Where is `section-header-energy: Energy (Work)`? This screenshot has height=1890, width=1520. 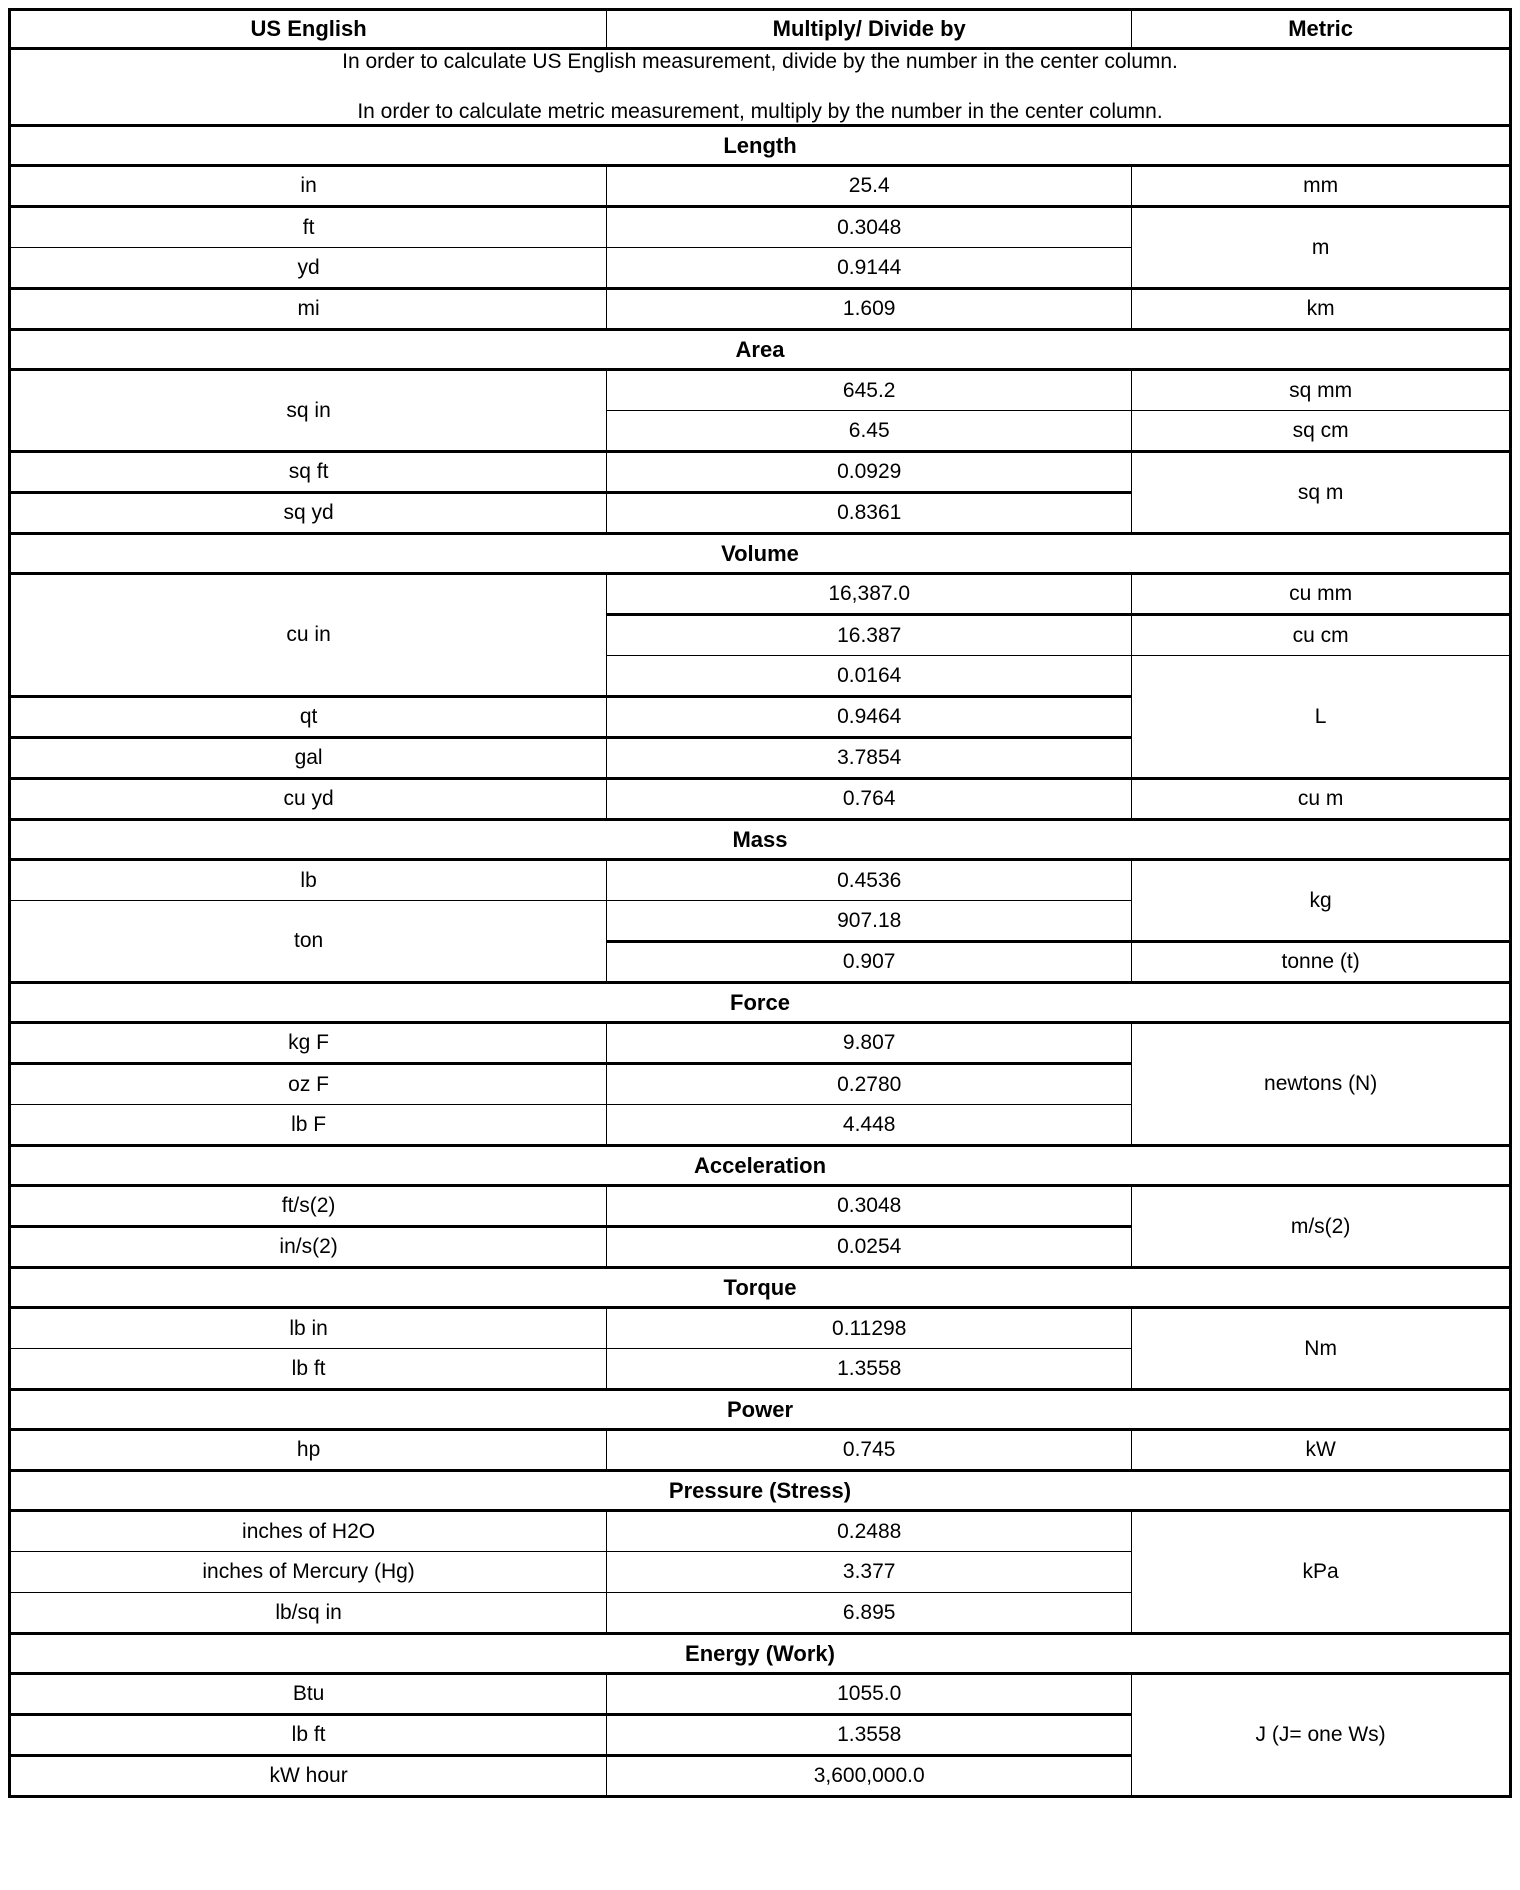
section-header-energy: Energy (Work) is located at coordinates (760, 1654).